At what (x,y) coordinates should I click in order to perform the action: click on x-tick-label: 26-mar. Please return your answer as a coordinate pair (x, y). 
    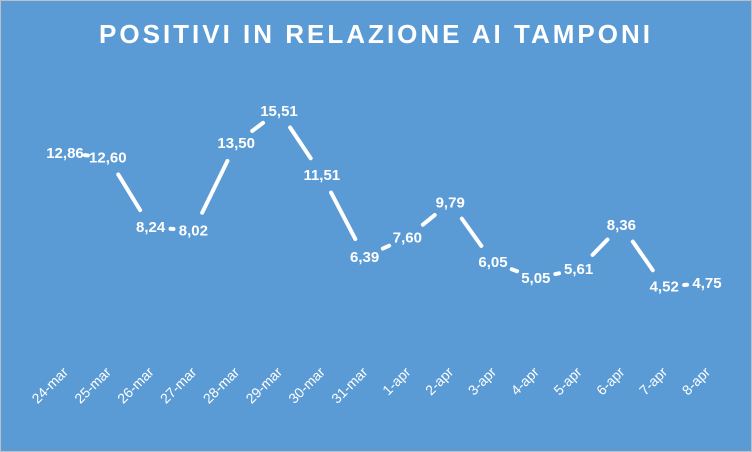
    Looking at the image, I should click on (135, 385).